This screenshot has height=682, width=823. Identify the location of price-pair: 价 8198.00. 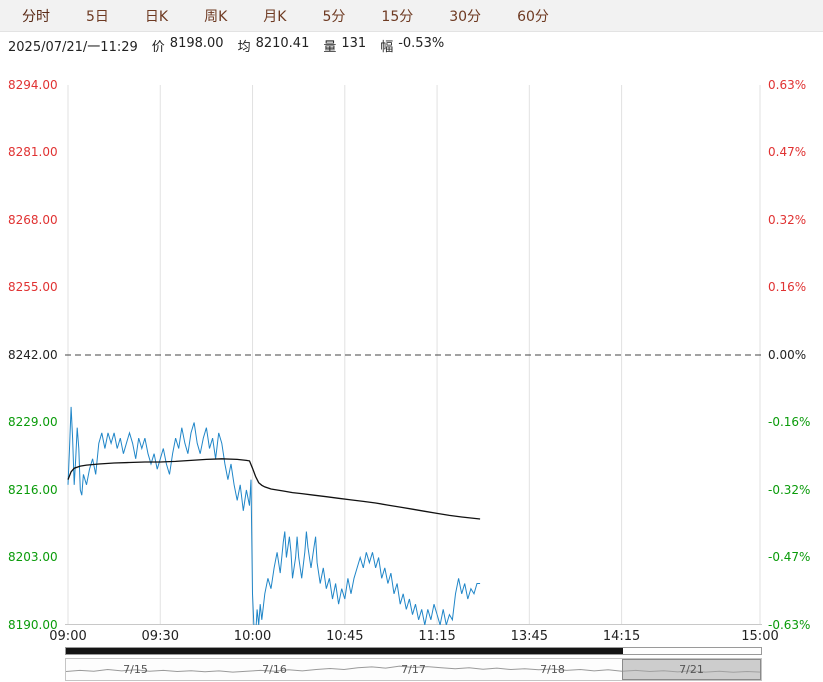
(188, 45).